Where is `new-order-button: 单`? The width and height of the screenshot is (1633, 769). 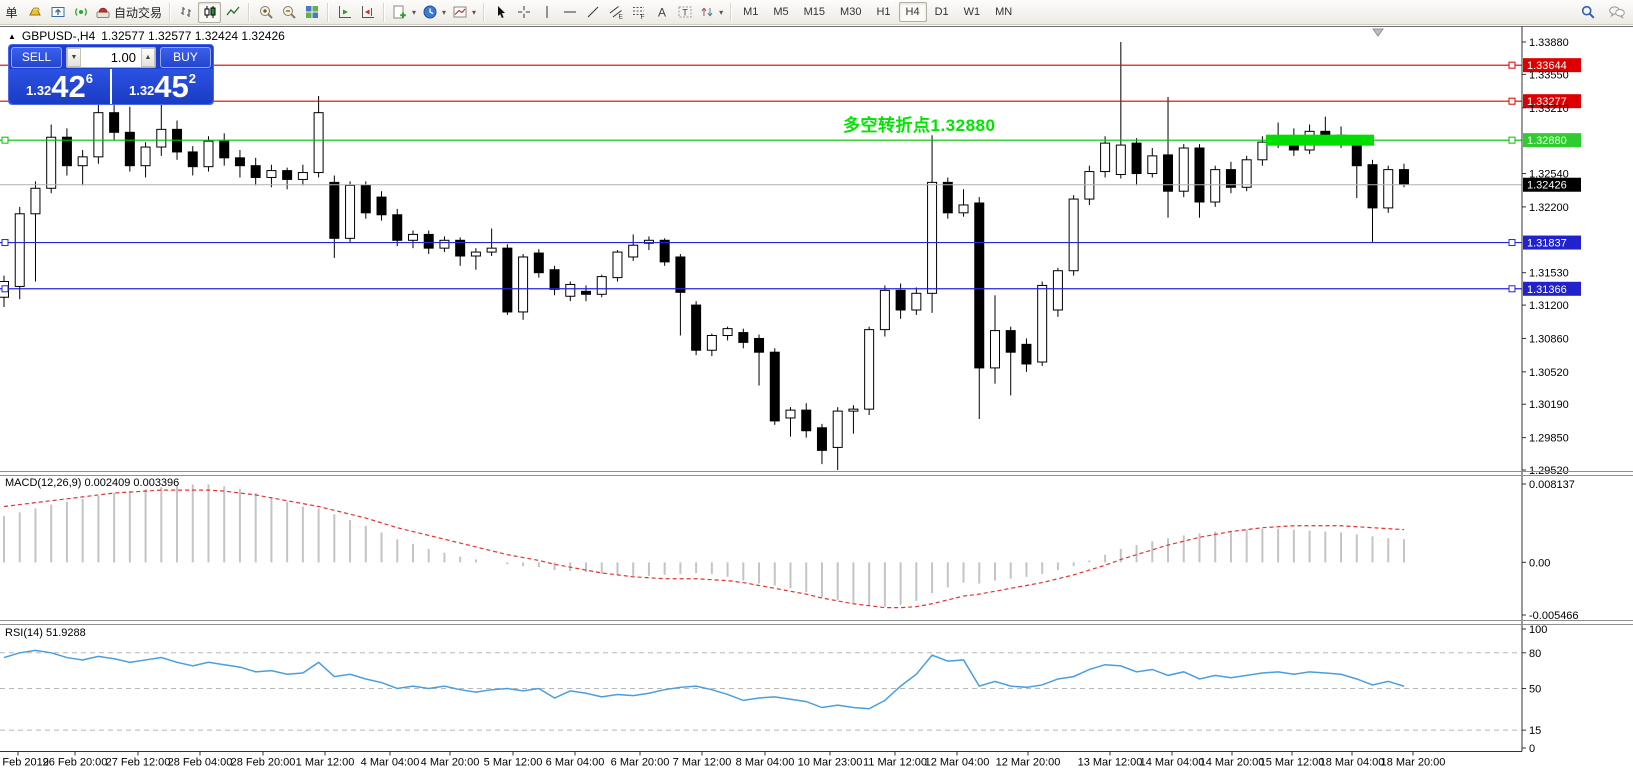
new-order-button: 单 is located at coordinates (11, 12).